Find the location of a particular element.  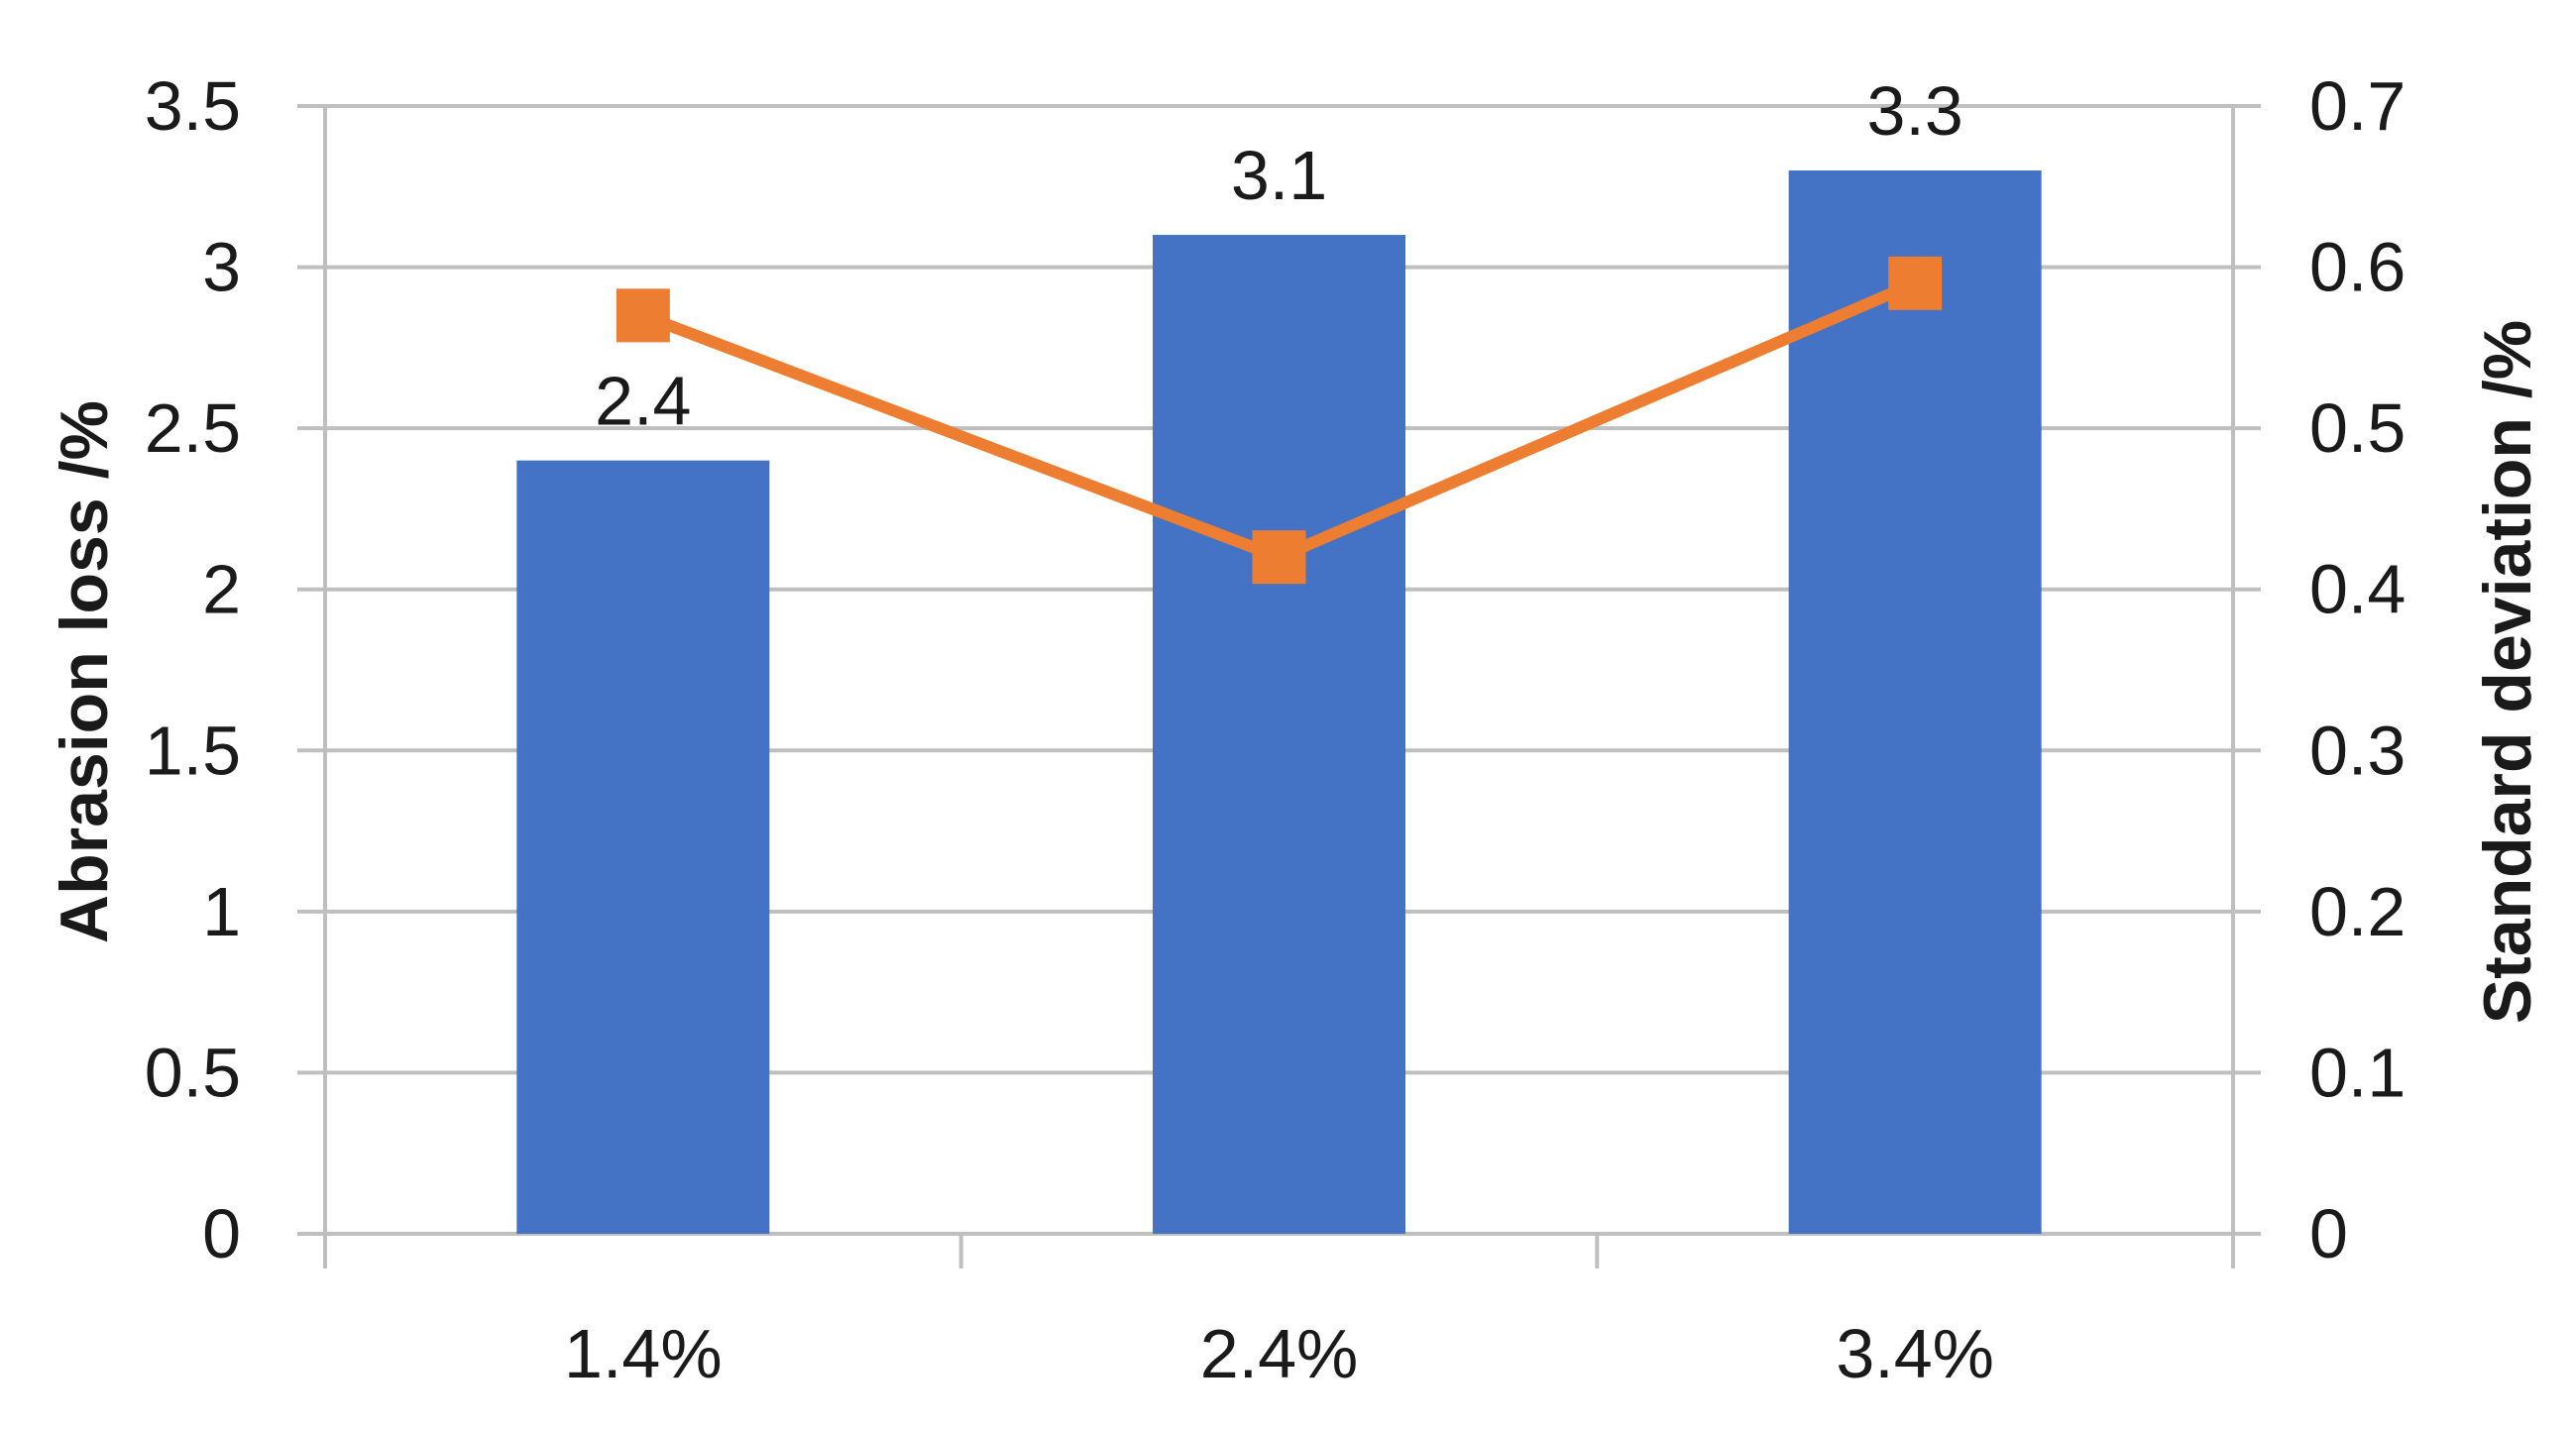

y-tick-label: 3 is located at coordinates (221, 267).